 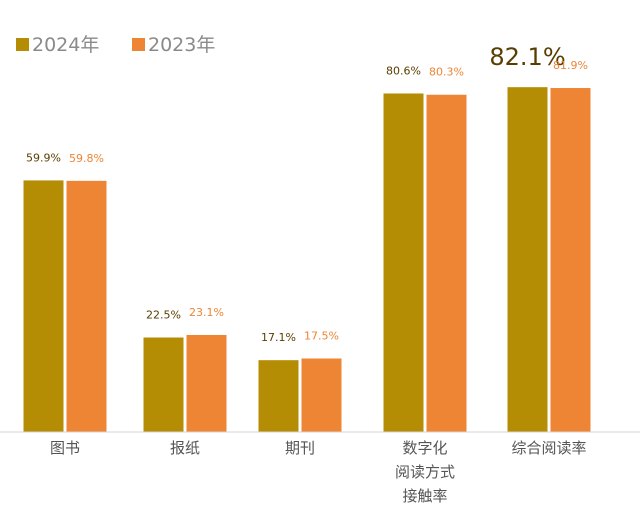 I want to click on category-label-3: 数字化阅读方式接触率, so click(x=425, y=472).